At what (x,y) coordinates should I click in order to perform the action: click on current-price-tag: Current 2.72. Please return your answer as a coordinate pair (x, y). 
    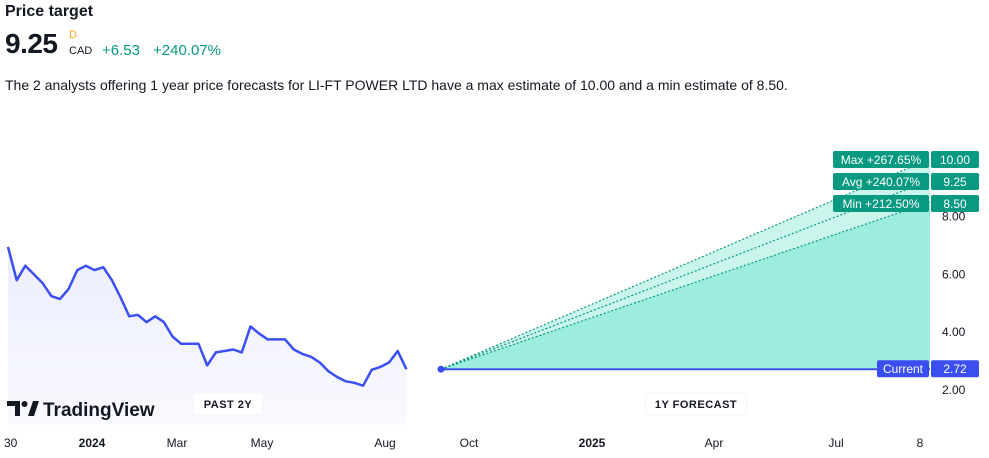
    Looking at the image, I should click on (928, 369).